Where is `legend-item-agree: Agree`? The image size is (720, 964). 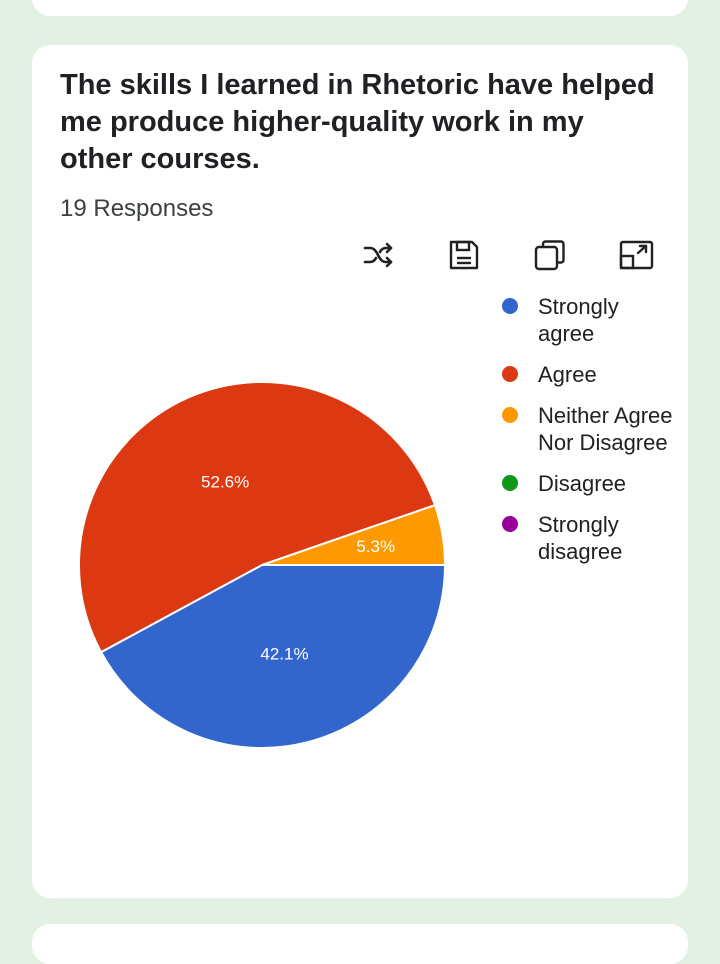
legend-item-agree: Agree is located at coordinates (590, 374).